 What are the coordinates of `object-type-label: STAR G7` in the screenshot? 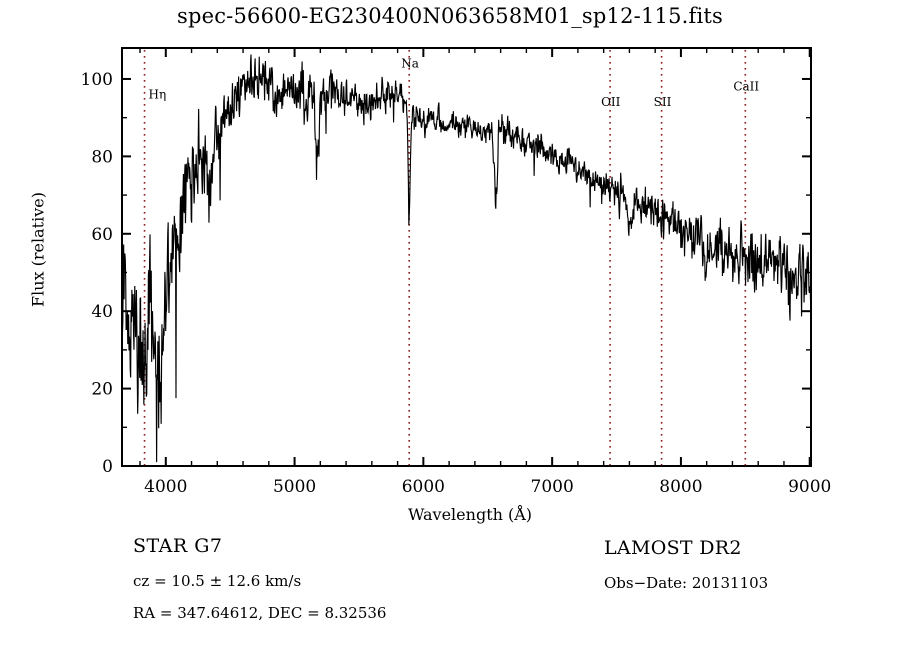 It's located at (178, 546).